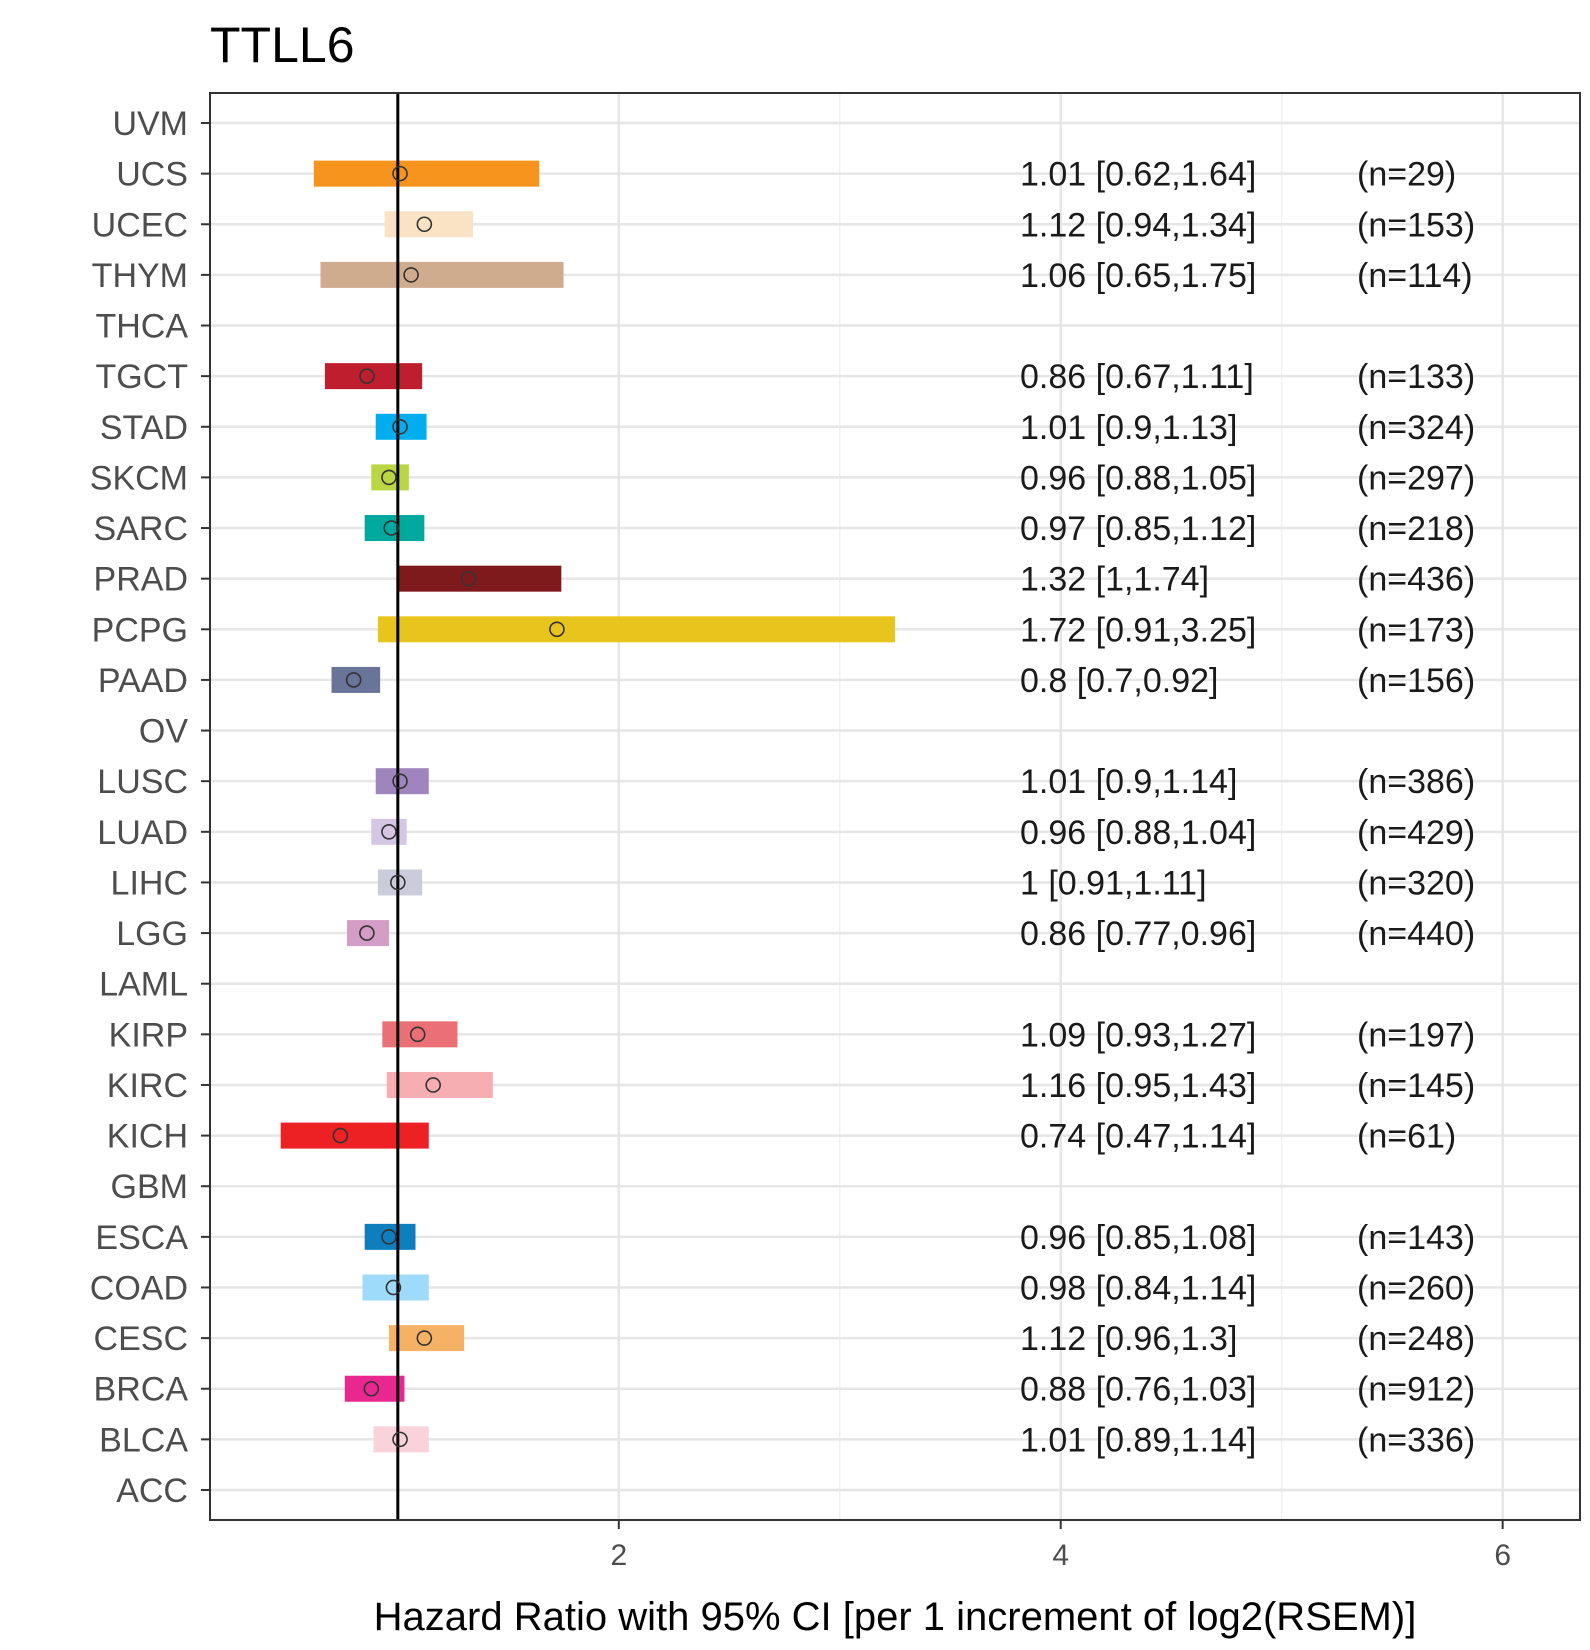  I want to click on sample-size-label: (n=143), so click(1416, 1238).